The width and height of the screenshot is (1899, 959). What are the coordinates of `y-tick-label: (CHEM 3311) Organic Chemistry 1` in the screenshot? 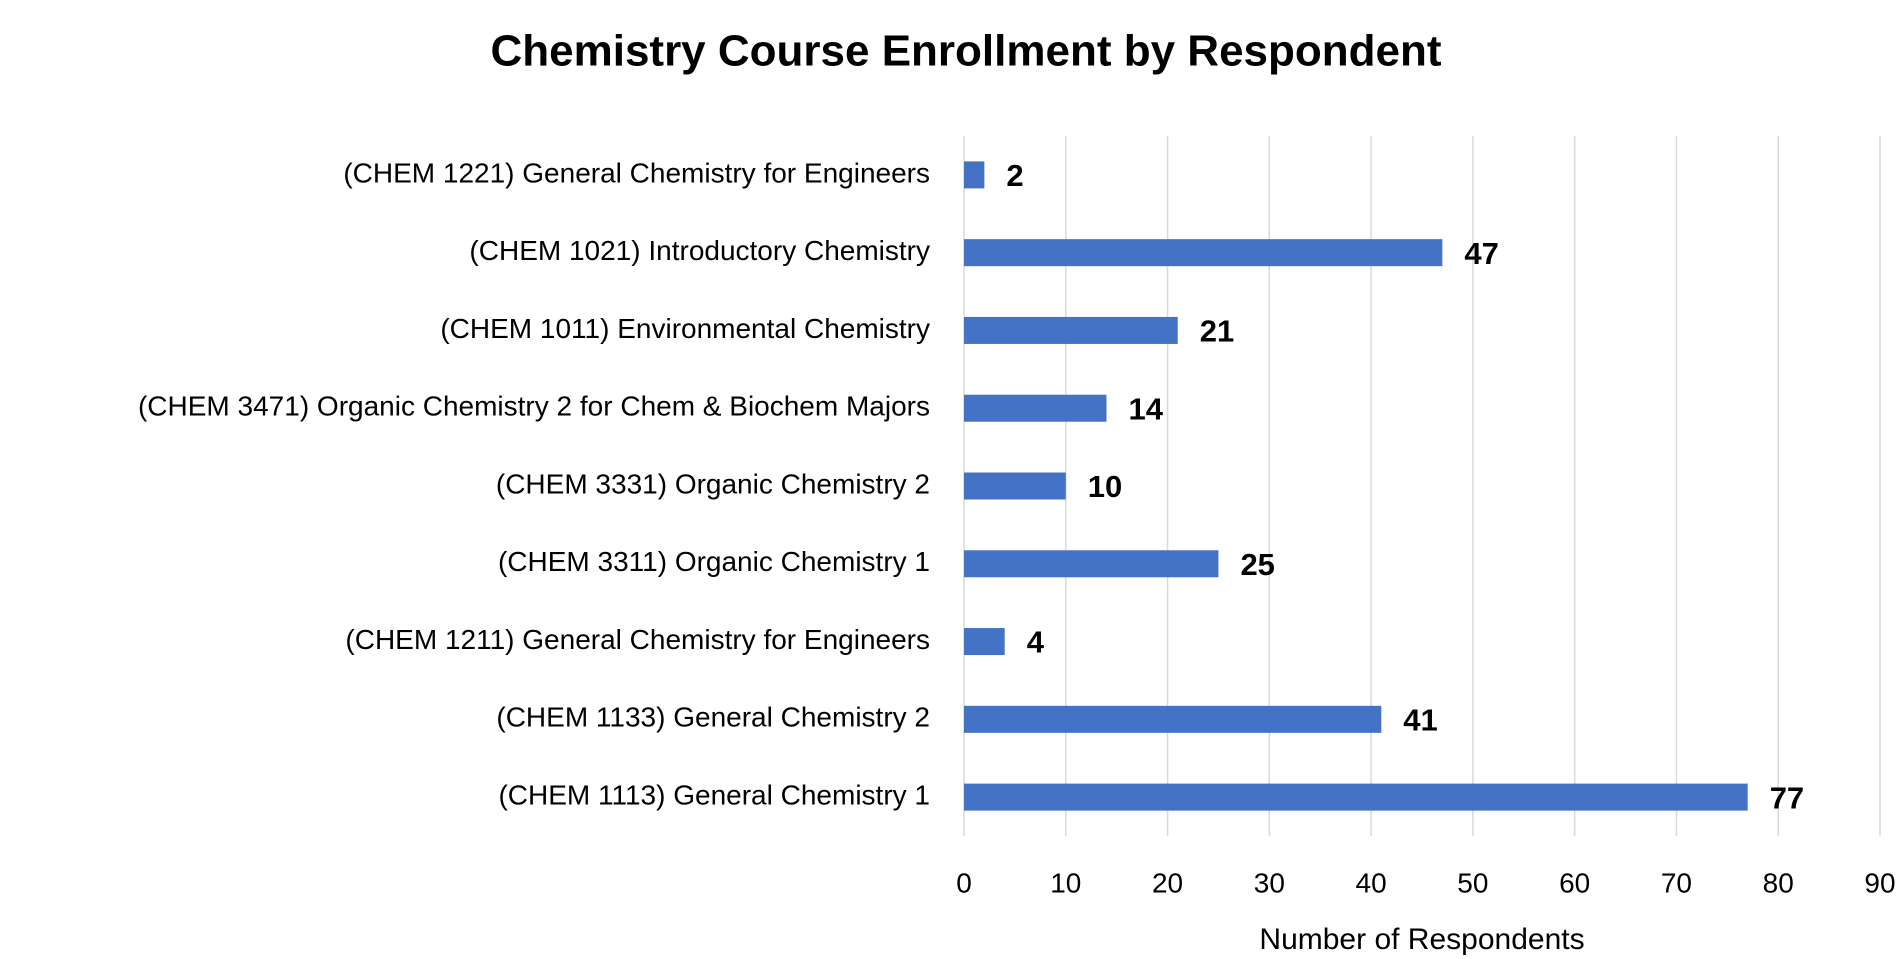 It's located at (714, 561).